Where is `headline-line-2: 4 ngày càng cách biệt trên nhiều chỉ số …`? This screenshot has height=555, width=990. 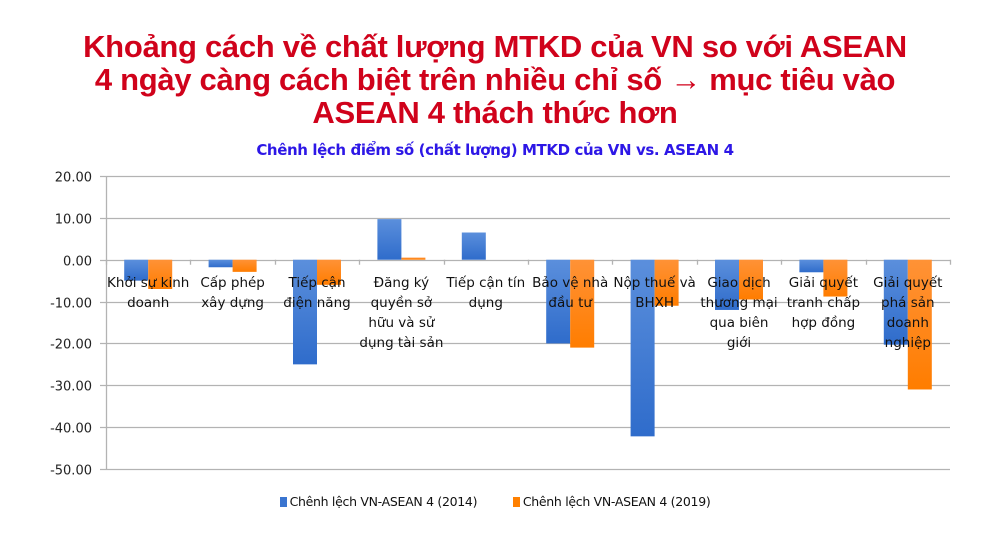 headline-line-2: 4 ngày càng cách biệt trên nhiều chỉ số … is located at coordinates (495, 79).